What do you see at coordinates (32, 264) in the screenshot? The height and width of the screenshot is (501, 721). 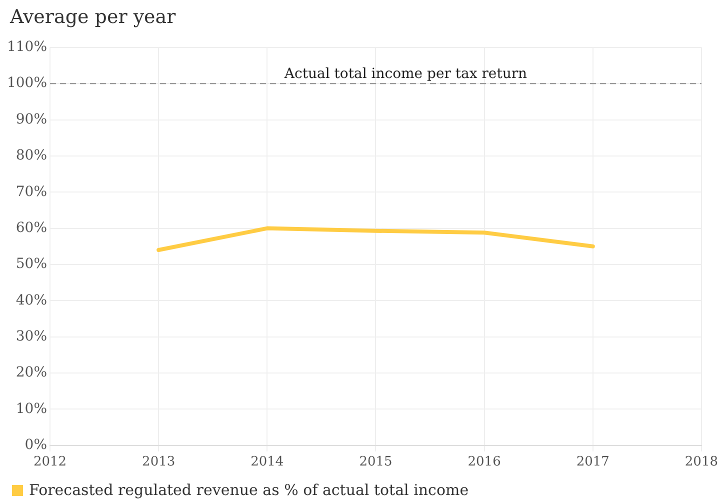 I see `y-tick-label: 50%` at bounding box center [32, 264].